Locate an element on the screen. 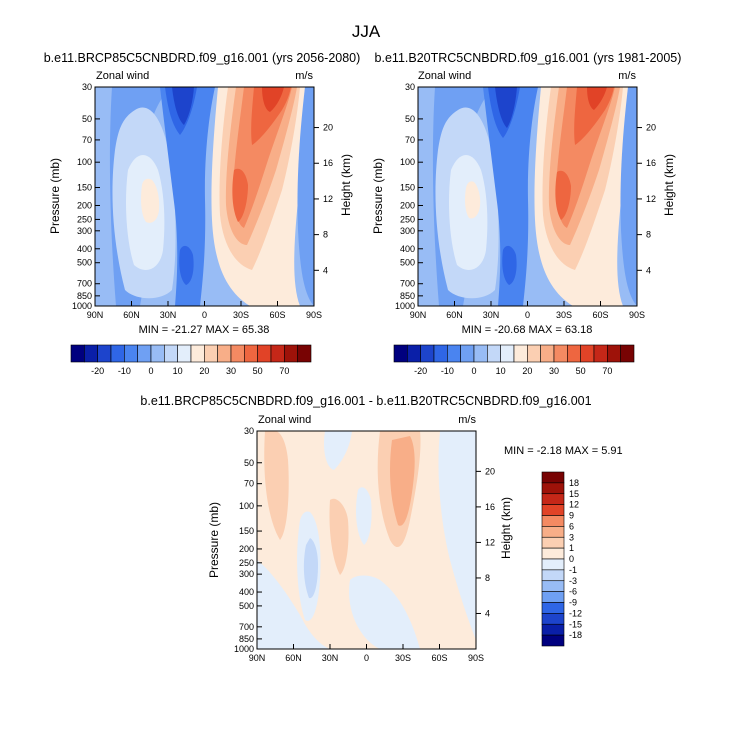  stats-label: MIN = -20.68 MAX = 63.18 is located at coordinates (527, 330).